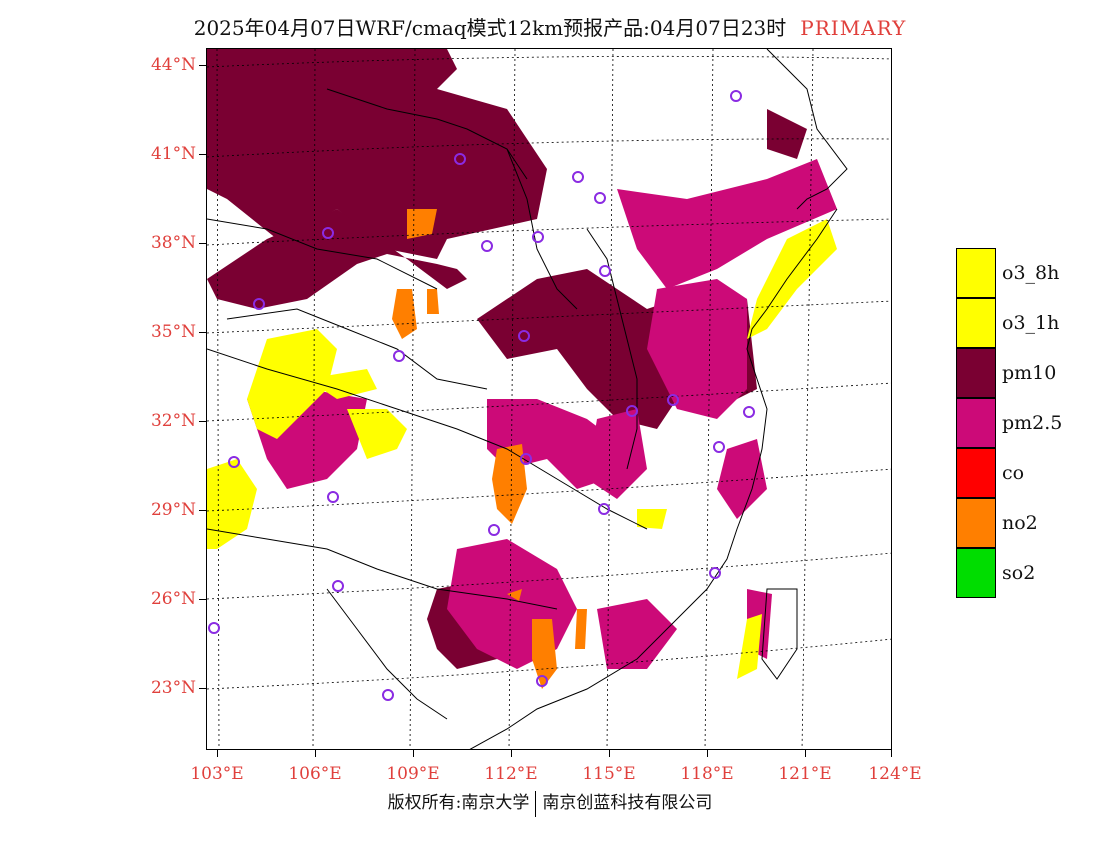 The height and width of the screenshot is (850, 1100). Describe the element at coordinates (458, 803) in the screenshot. I see `copyright-left: 版权所有:南京大学` at that location.